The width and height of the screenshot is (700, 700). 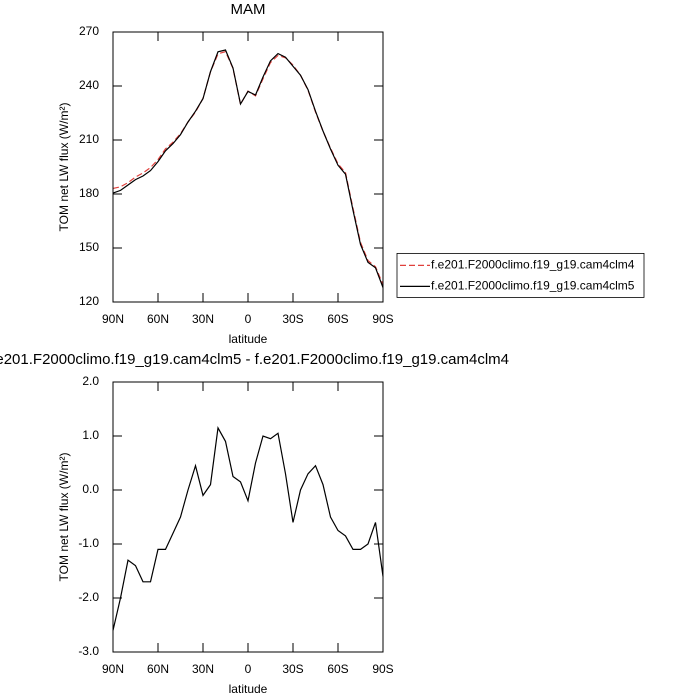 What do you see at coordinates (533, 265) in the screenshot?
I see `legend-label: f.e201.F2000climo.f19_g19.cam4clm4` at bounding box center [533, 265].